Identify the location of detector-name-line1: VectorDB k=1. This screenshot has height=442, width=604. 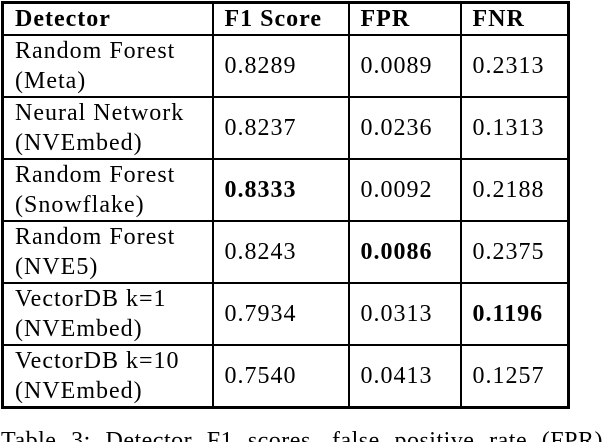
(91, 298).